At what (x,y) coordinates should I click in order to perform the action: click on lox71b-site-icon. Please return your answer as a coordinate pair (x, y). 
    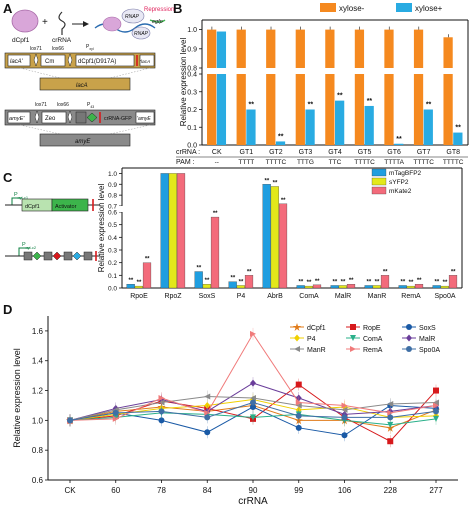
    Looking at the image, I should click on (37, 117).